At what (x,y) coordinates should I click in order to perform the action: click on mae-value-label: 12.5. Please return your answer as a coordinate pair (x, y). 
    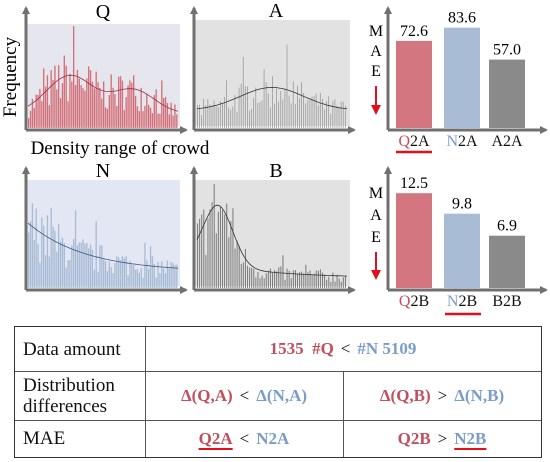
    Looking at the image, I should click on (414, 183).